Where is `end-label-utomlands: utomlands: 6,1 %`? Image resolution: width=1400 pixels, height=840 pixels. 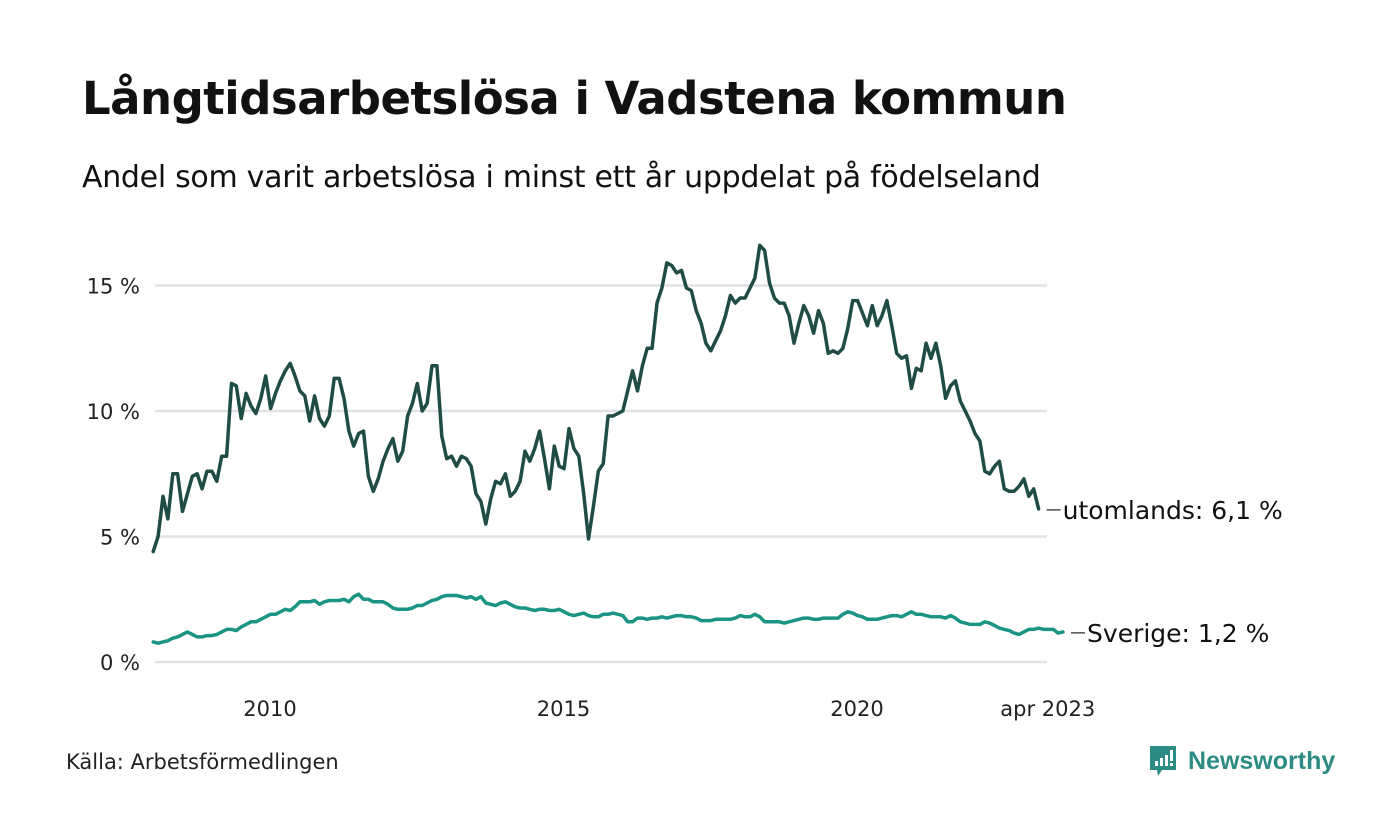
end-label-utomlands: utomlands: 6,1 % is located at coordinates (1173, 510).